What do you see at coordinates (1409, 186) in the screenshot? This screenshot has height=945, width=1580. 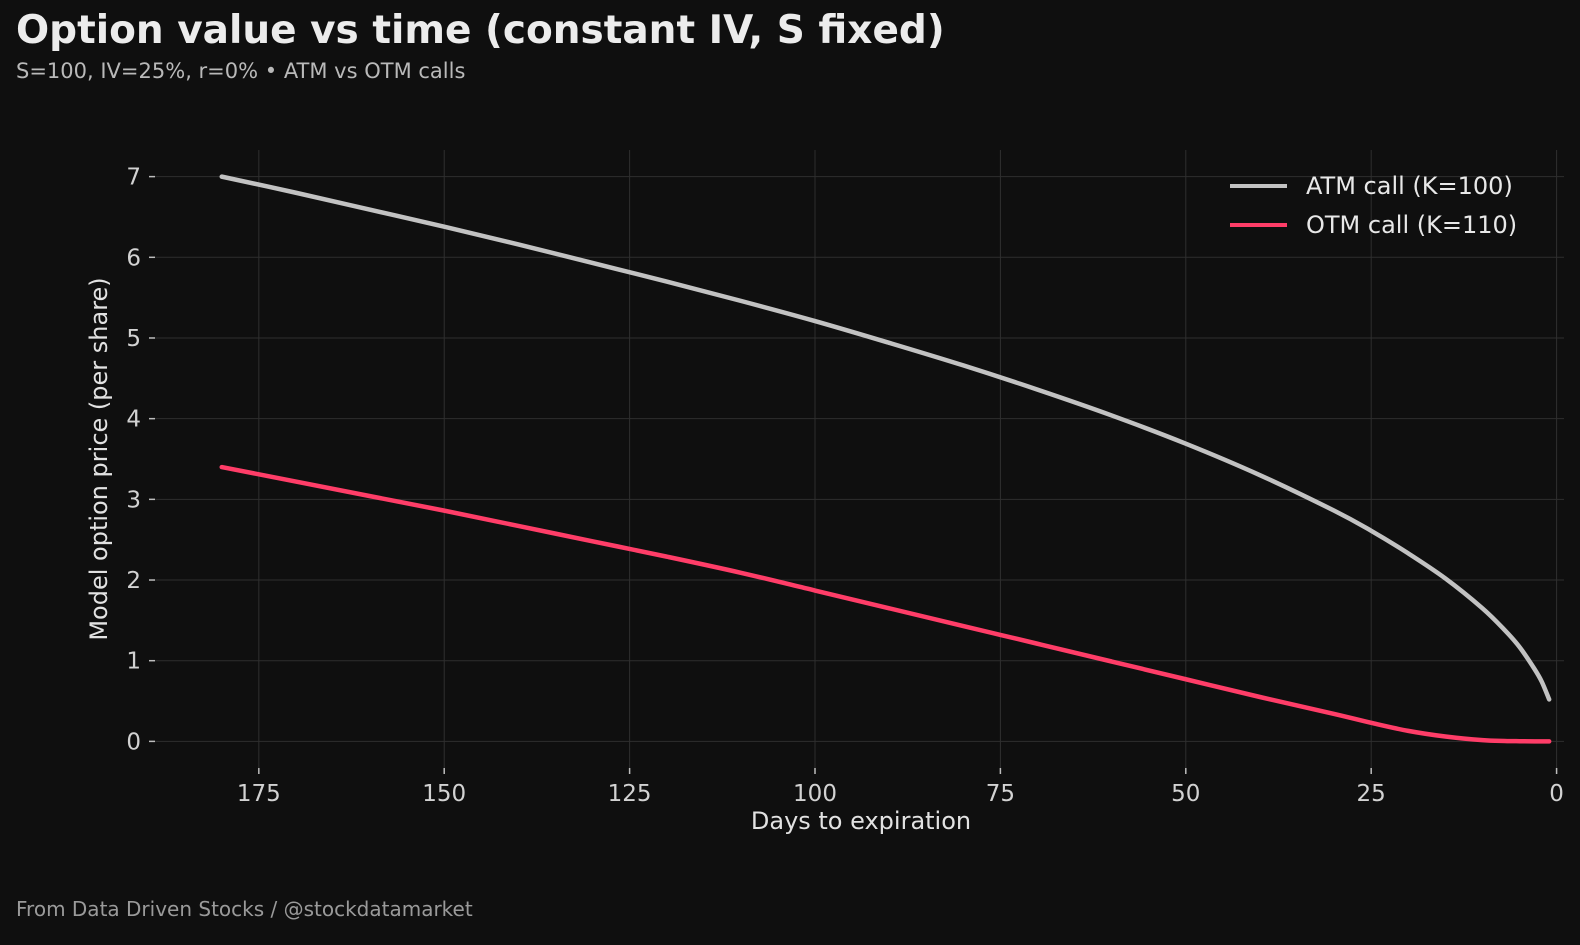 I see `legend-label-atm: ATM call (K=100)` at bounding box center [1409, 186].